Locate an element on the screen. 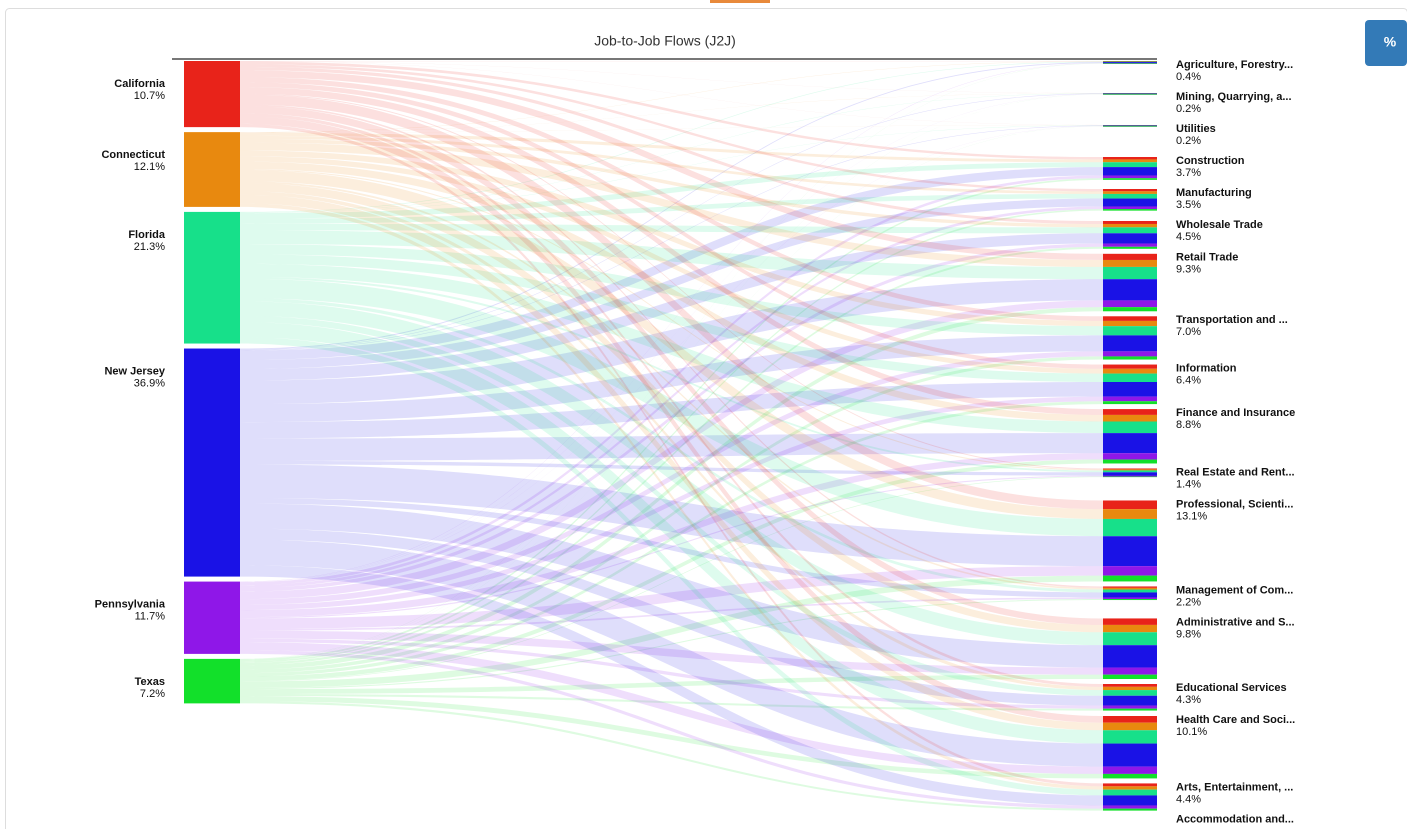 This screenshot has height=834, width=1407. source-value: 12.1% is located at coordinates (149, 167).